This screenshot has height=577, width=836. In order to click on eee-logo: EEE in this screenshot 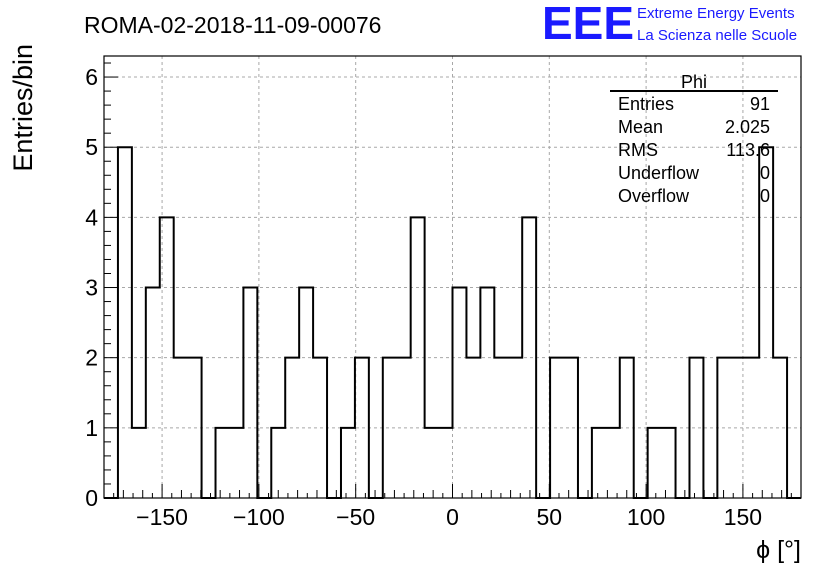, I will do `click(588, 24)`.